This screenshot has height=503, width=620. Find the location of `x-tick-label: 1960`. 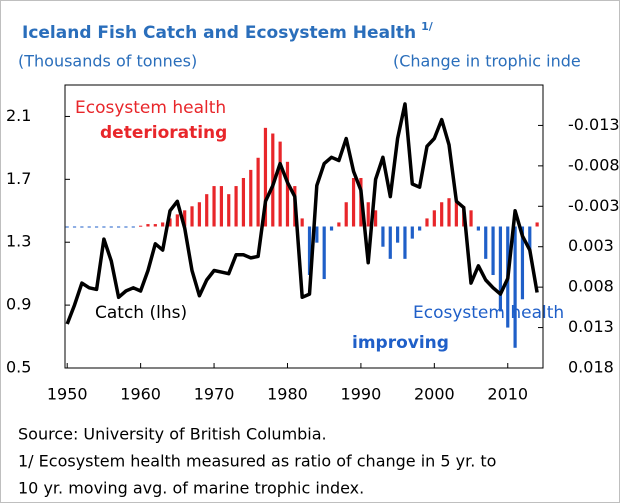

x-tick-label: 1960 is located at coordinates (140, 394).